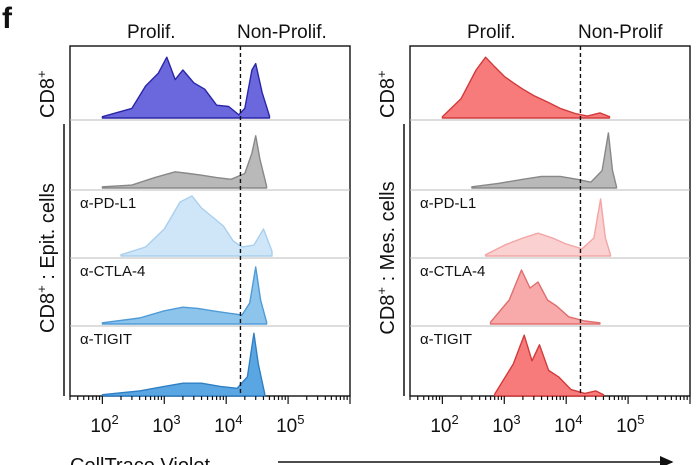  What do you see at coordinates (386, 257) in the screenshot?
I see `row-label-mes-group: CD8+ : Mes. cells` at bounding box center [386, 257].